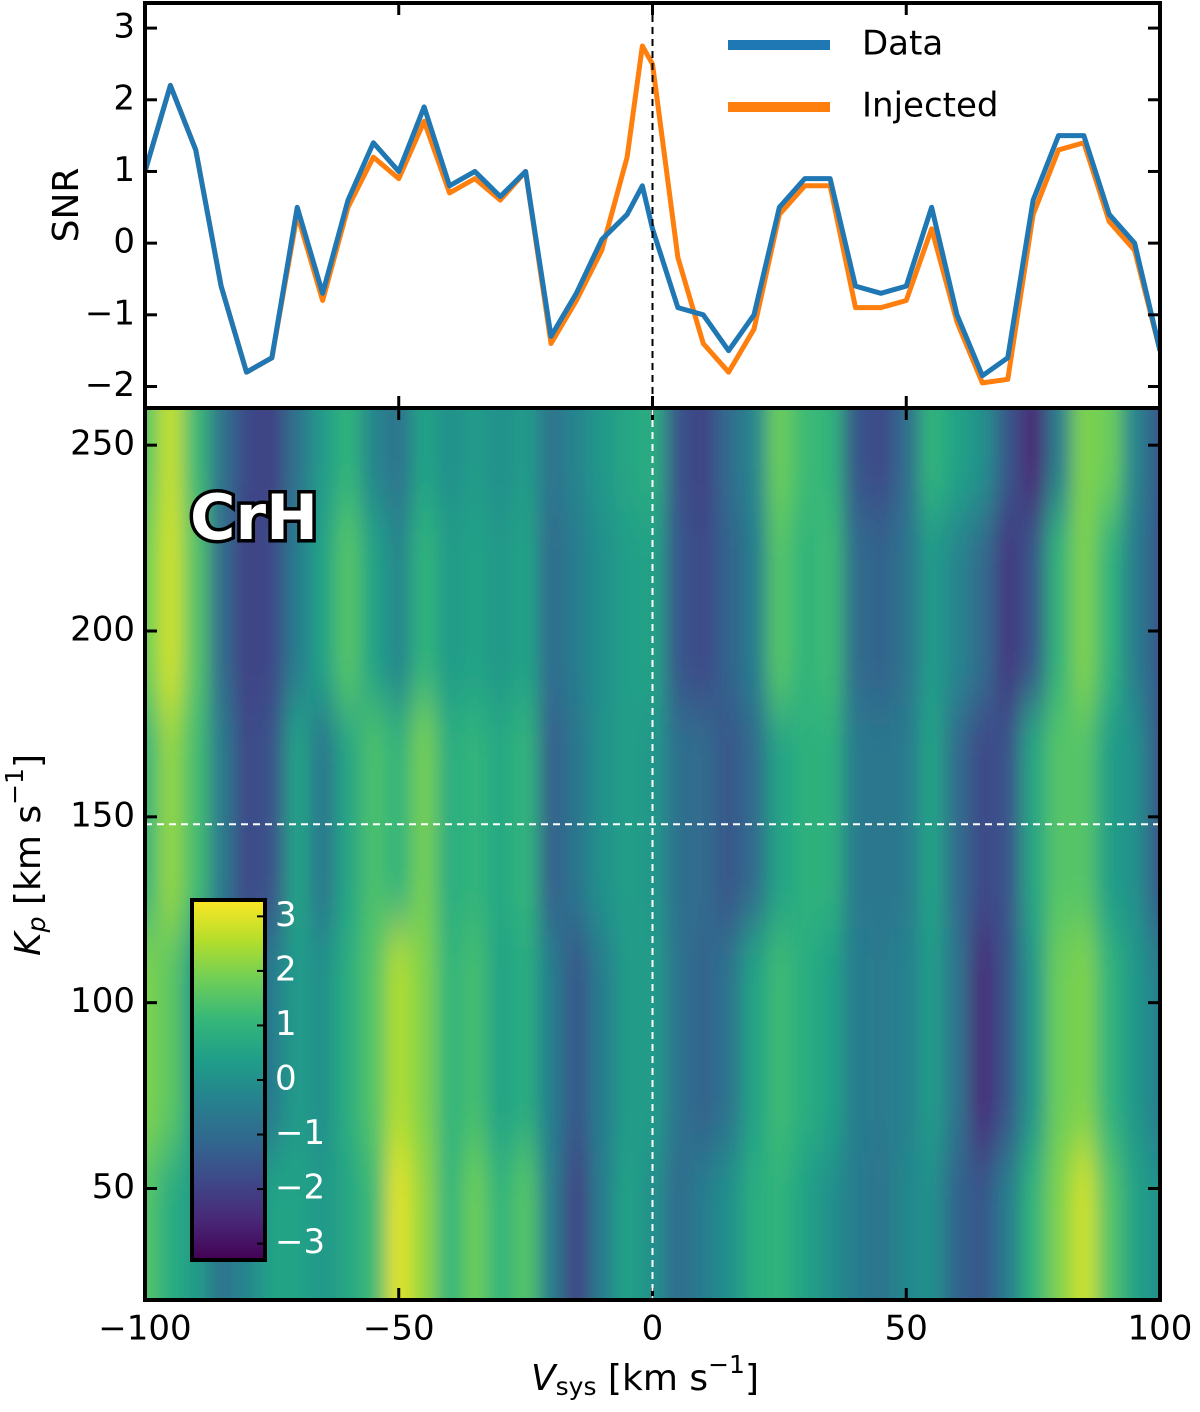  I want to click on y-label-part: ], so click(28, 761).